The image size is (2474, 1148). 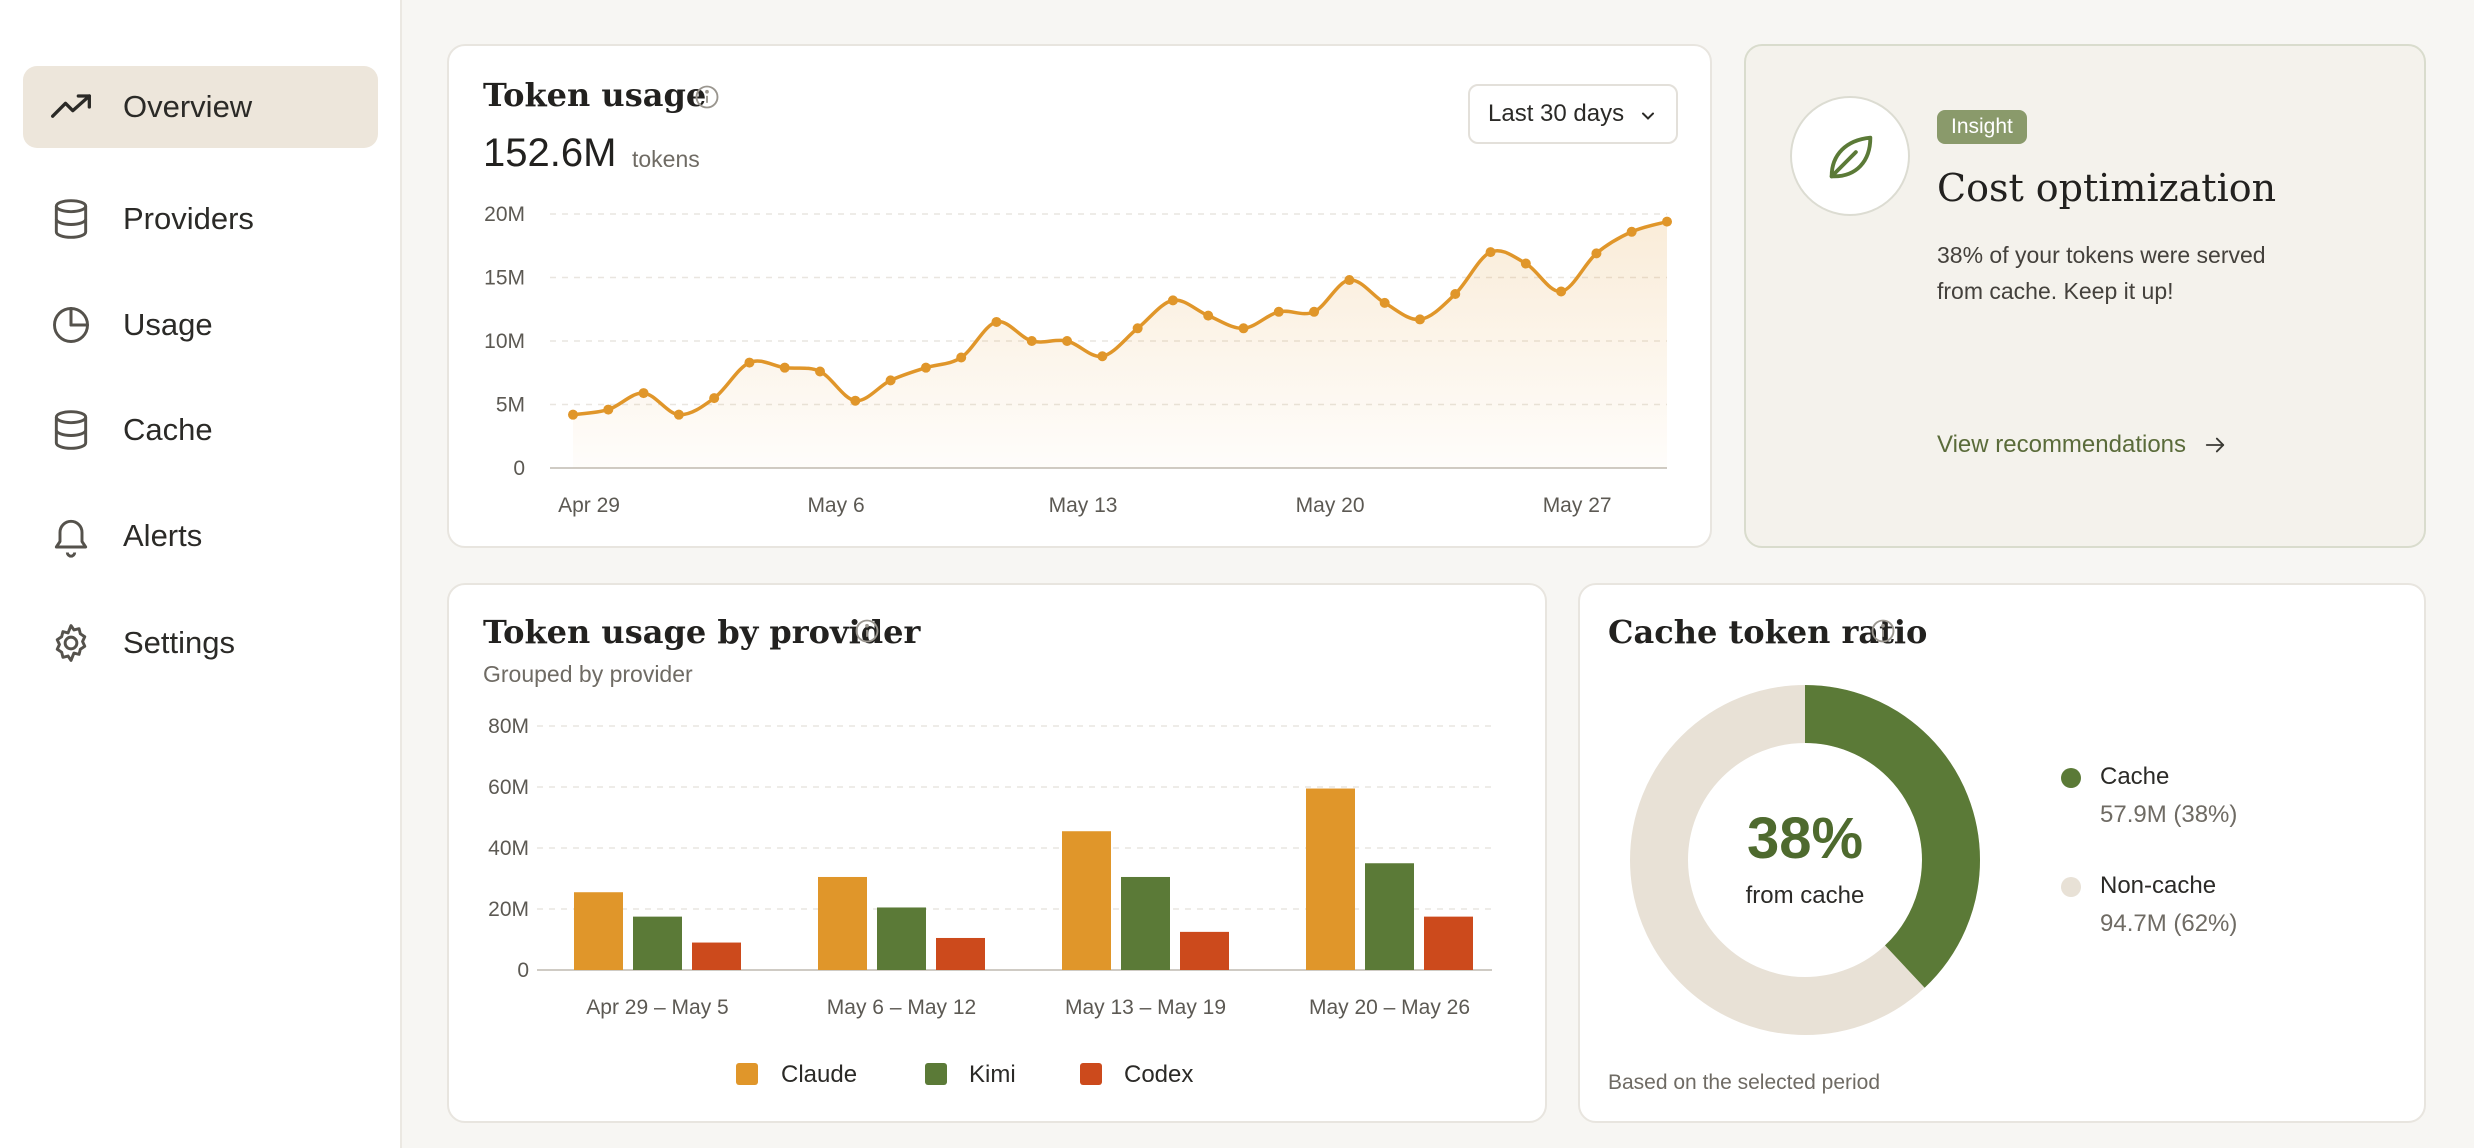 What do you see at coordinates (1573, 114) in the screenshot?
I see `date-range-select: Last 30 days` at bounding box center [1573, 114].